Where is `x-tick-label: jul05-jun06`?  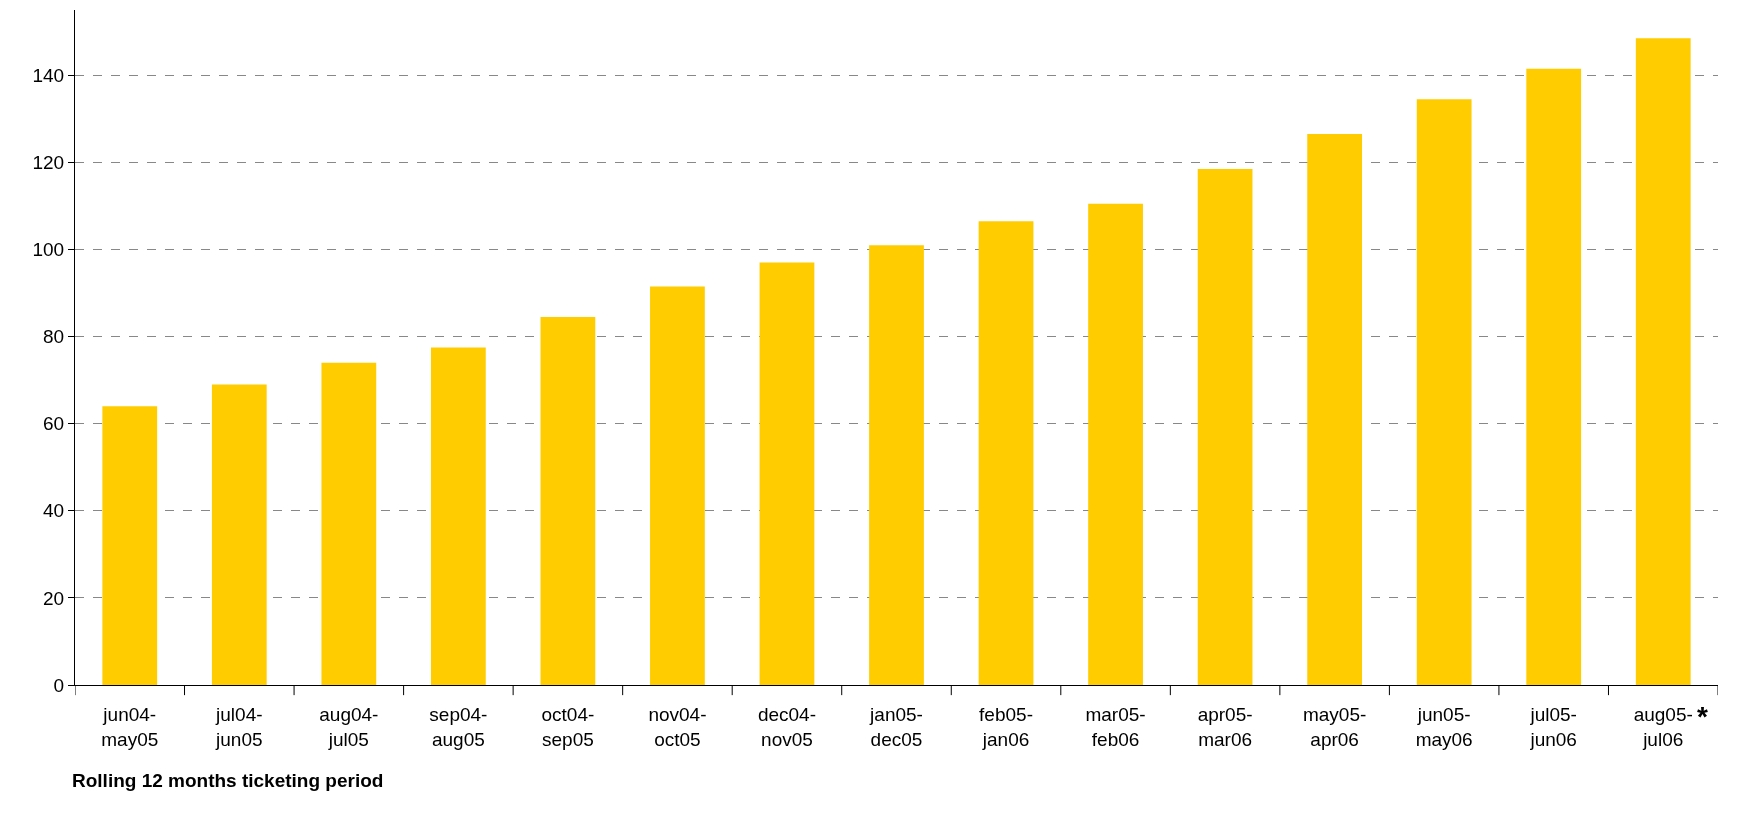 x-tick-label: jul05-jun06 is located at coordinates (1553, 726).